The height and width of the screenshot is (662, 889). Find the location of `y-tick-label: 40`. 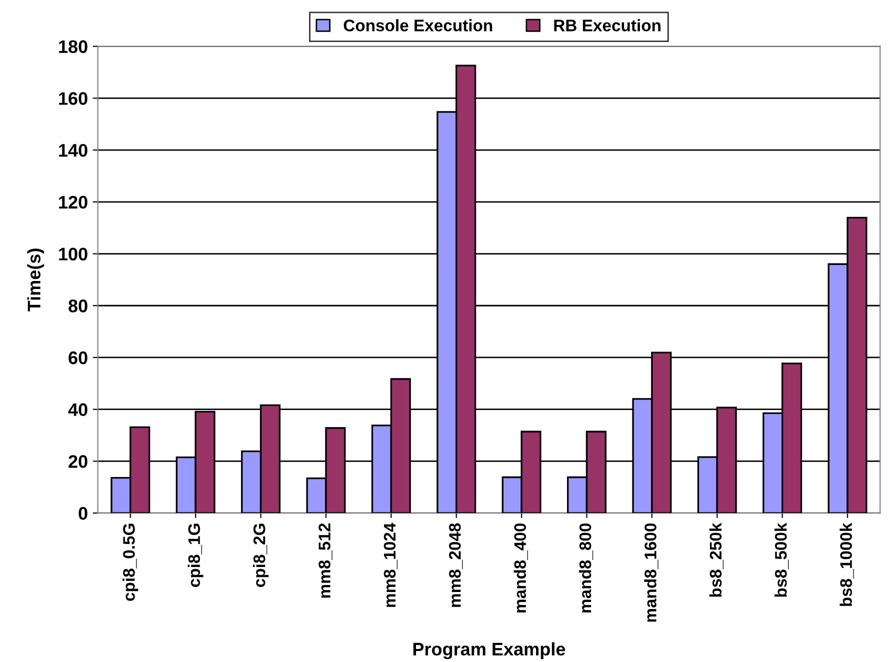

y-tick-label: 40 is located at coordinates (78, 409).